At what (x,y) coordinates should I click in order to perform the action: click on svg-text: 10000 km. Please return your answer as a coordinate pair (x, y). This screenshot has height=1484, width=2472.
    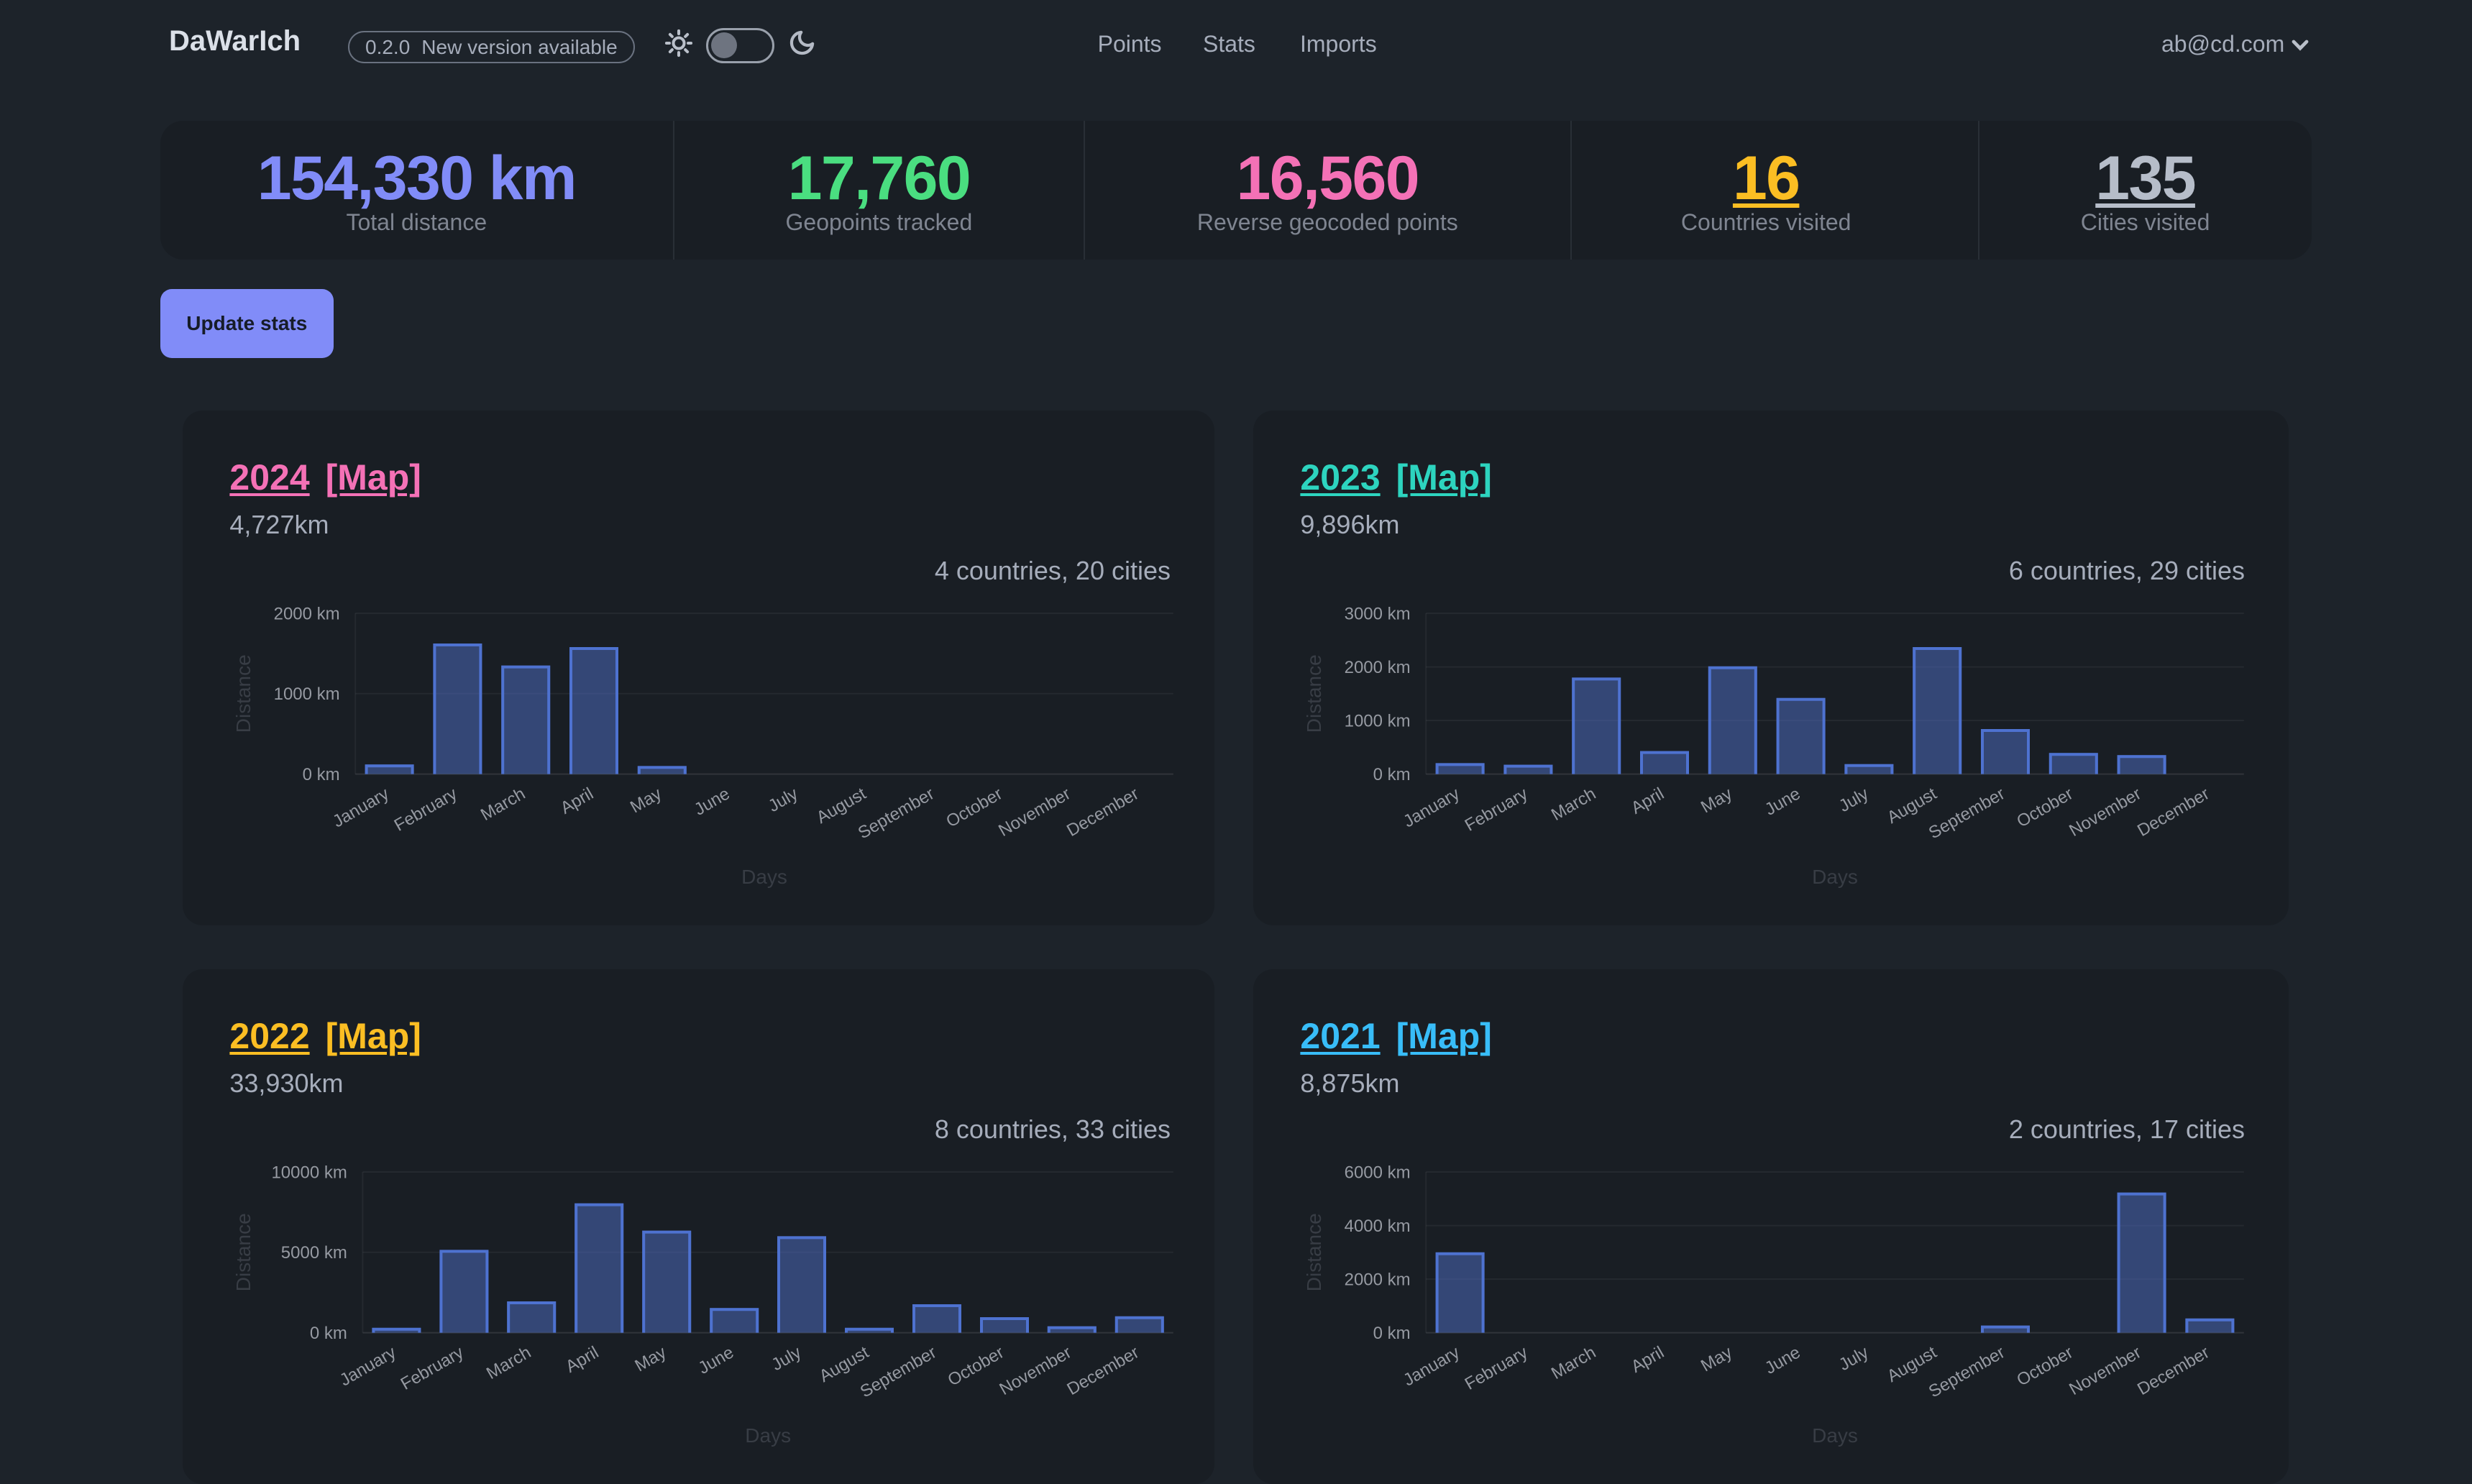
    Looking at the image, I should click on (309, 1172).